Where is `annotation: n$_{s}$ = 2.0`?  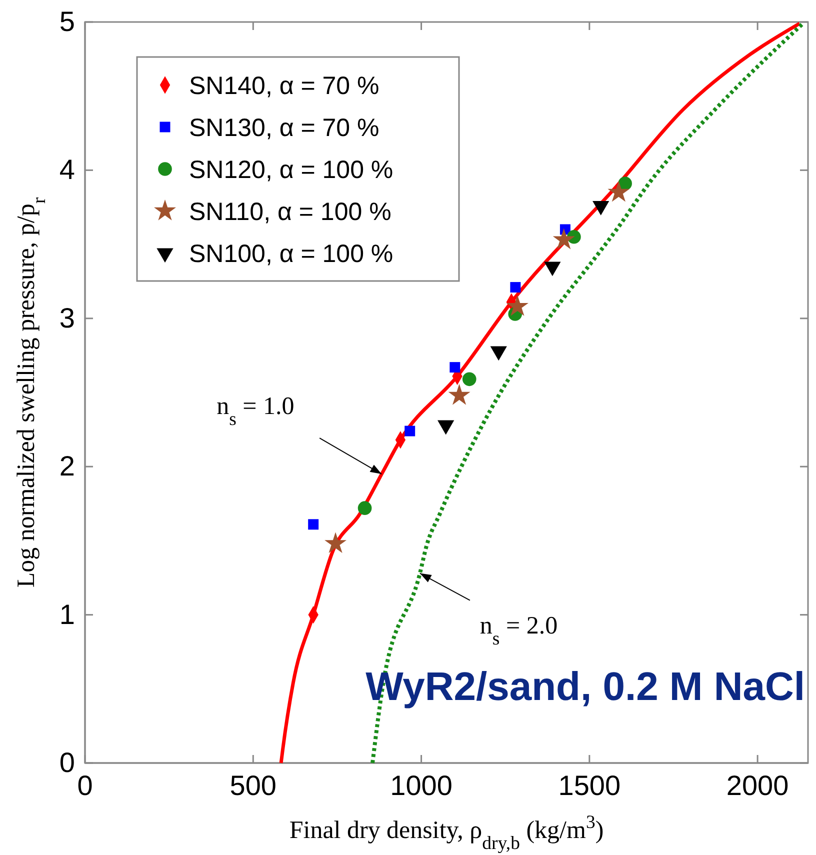 annotation: n$_{s}$ = 2.0 is located at coordinates (519, 630).